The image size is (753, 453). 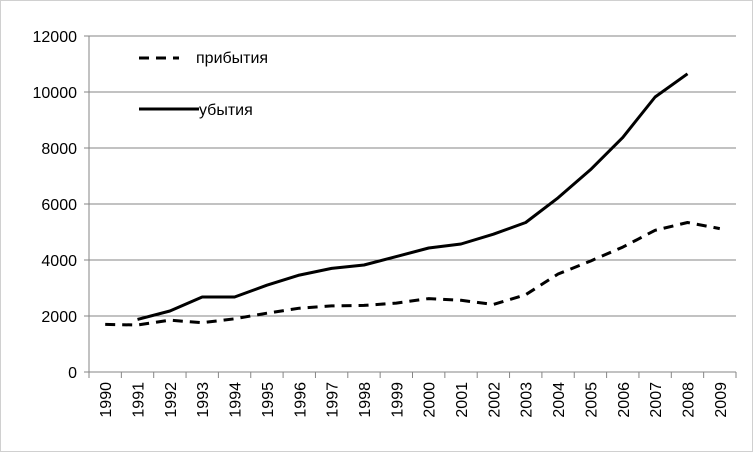 I want to click on x-tick-label: 2005, so click(x=591, y=400).